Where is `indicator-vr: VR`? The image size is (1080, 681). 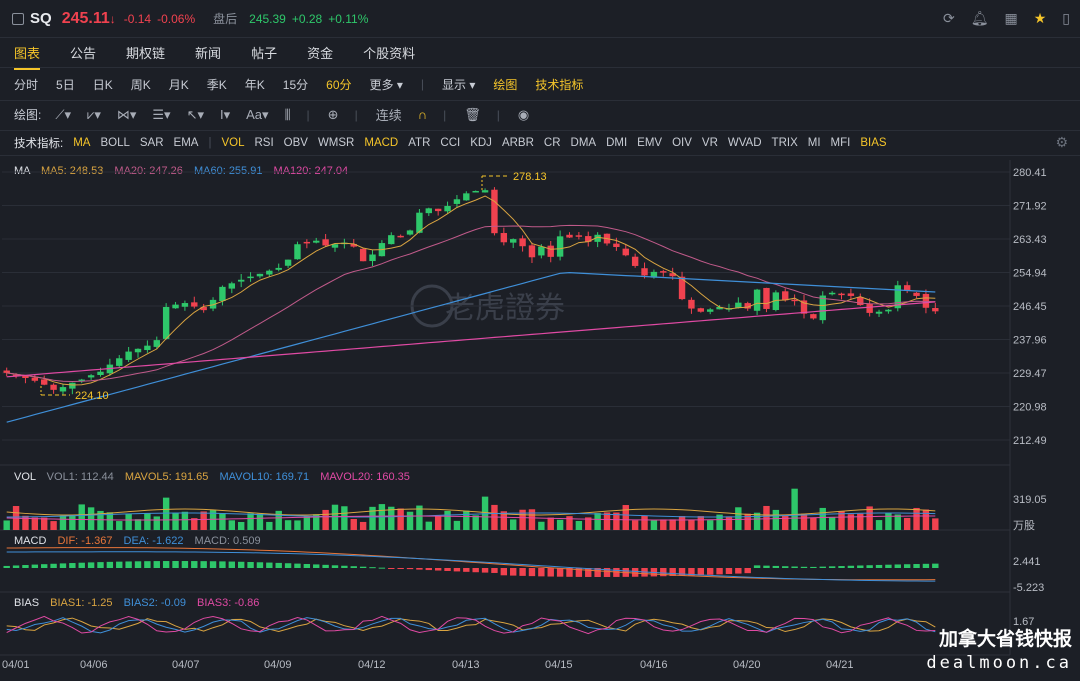
indicator-vr: VR is located at coordinates (709, 143).